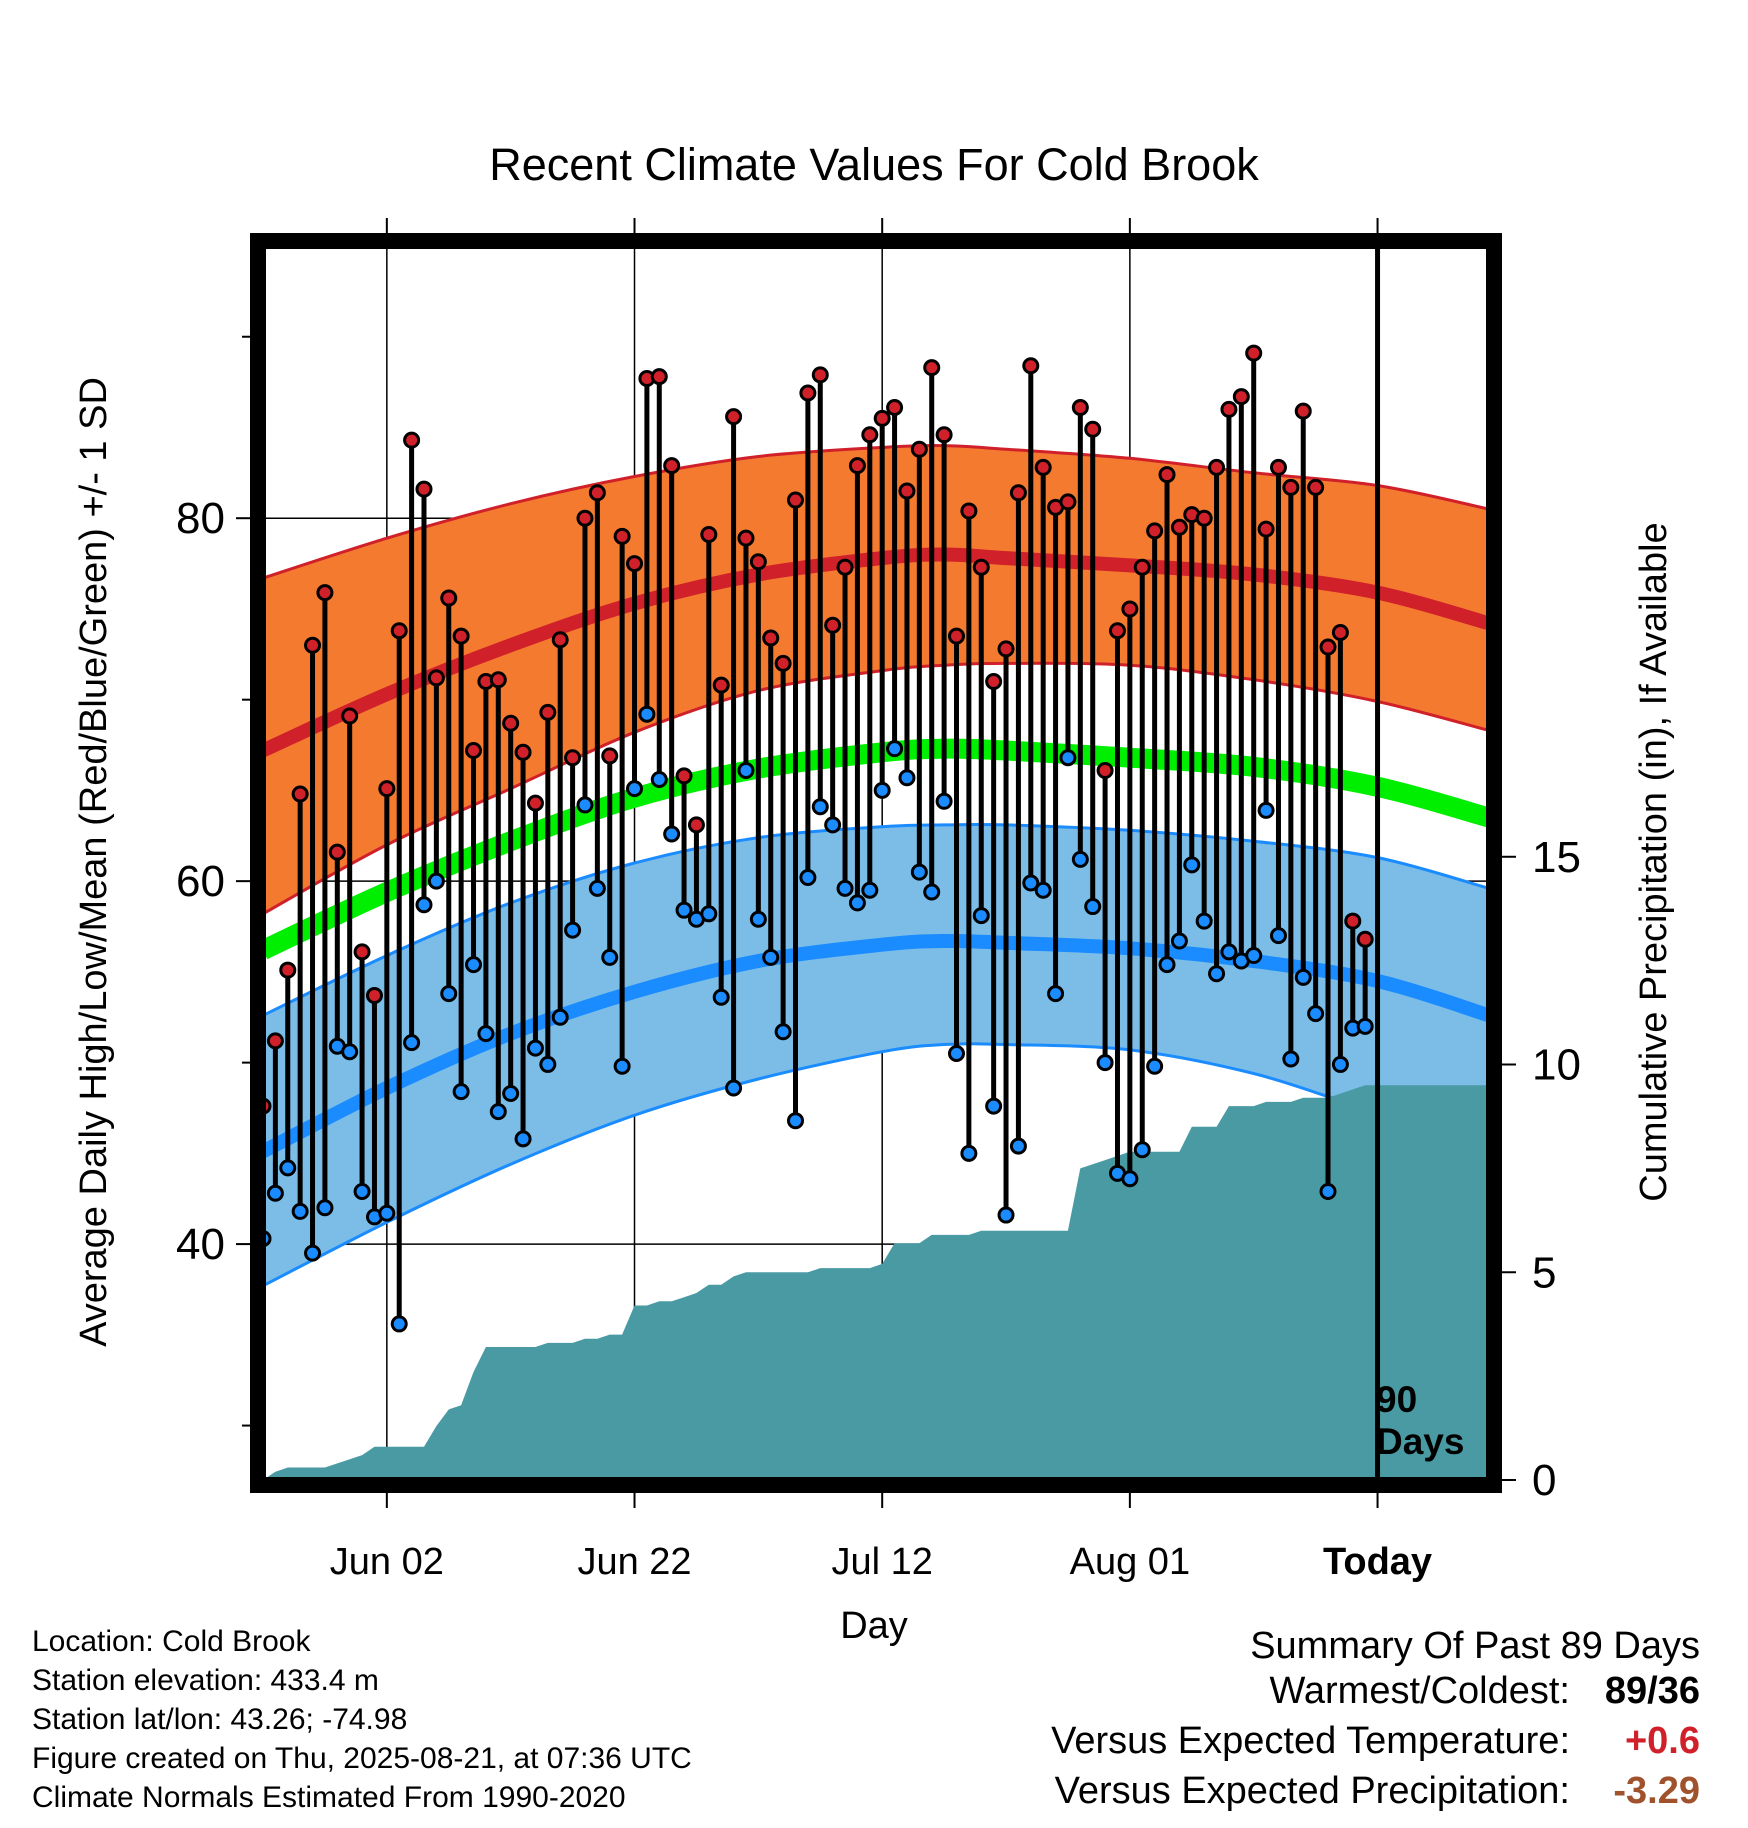 Image resolution: width=1748 pixels, height=1828 pixels. Describe the element at coordinates (1130, 1562) in the screenshot. I see `x-tick-label: Aug 01` at that location.